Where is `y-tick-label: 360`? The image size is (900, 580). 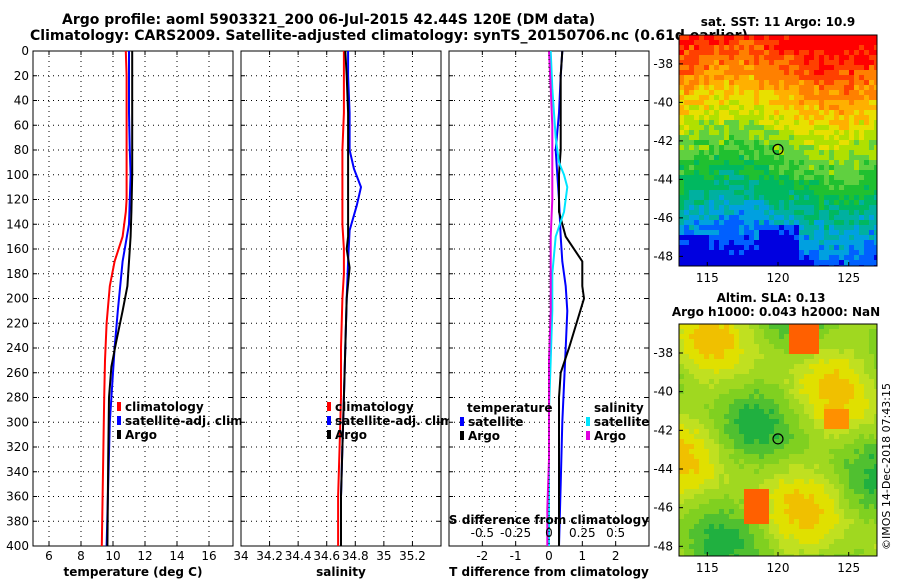
y-tick-label: 360 is located at coordinates (17, 497).